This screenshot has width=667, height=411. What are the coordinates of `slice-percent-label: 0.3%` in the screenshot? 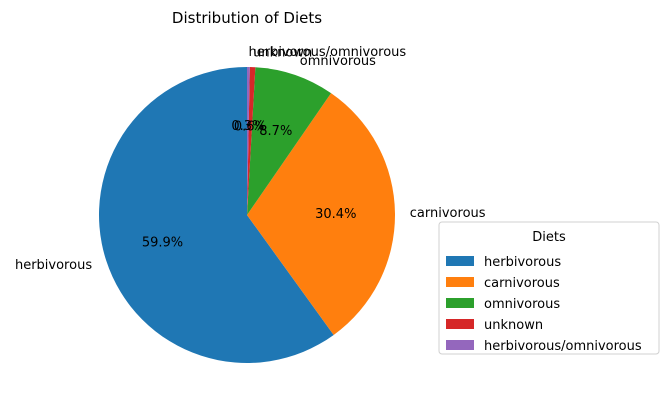 It's located at (247, 126).